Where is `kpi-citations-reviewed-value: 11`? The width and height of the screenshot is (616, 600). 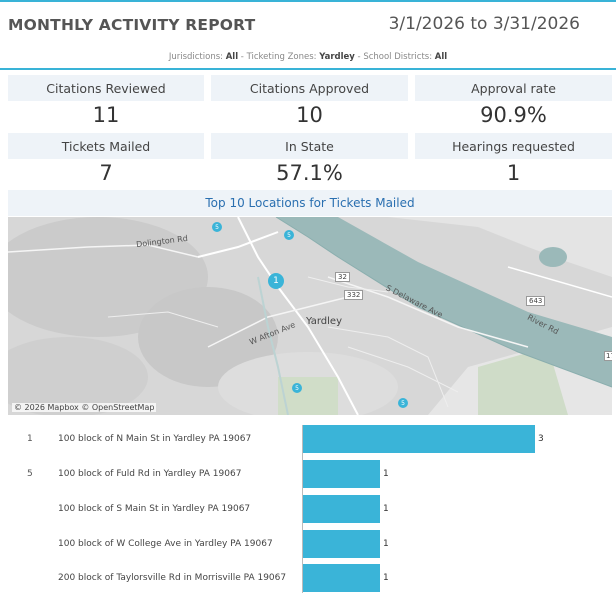 kpi-citations-reviewed-value: 11 is located at coordinates (106, 115).